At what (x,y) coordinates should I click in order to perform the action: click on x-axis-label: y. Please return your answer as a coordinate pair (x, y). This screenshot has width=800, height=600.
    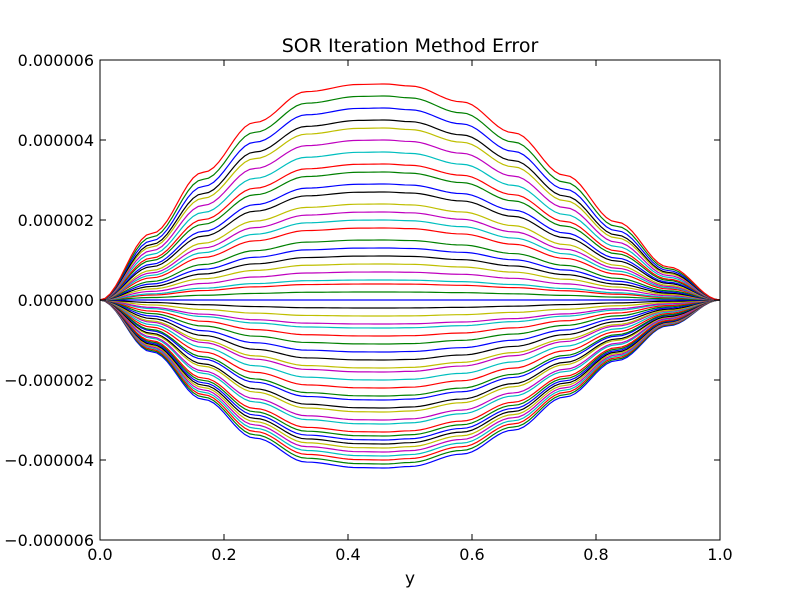
    Looking at the image, I should click on (410, 579).